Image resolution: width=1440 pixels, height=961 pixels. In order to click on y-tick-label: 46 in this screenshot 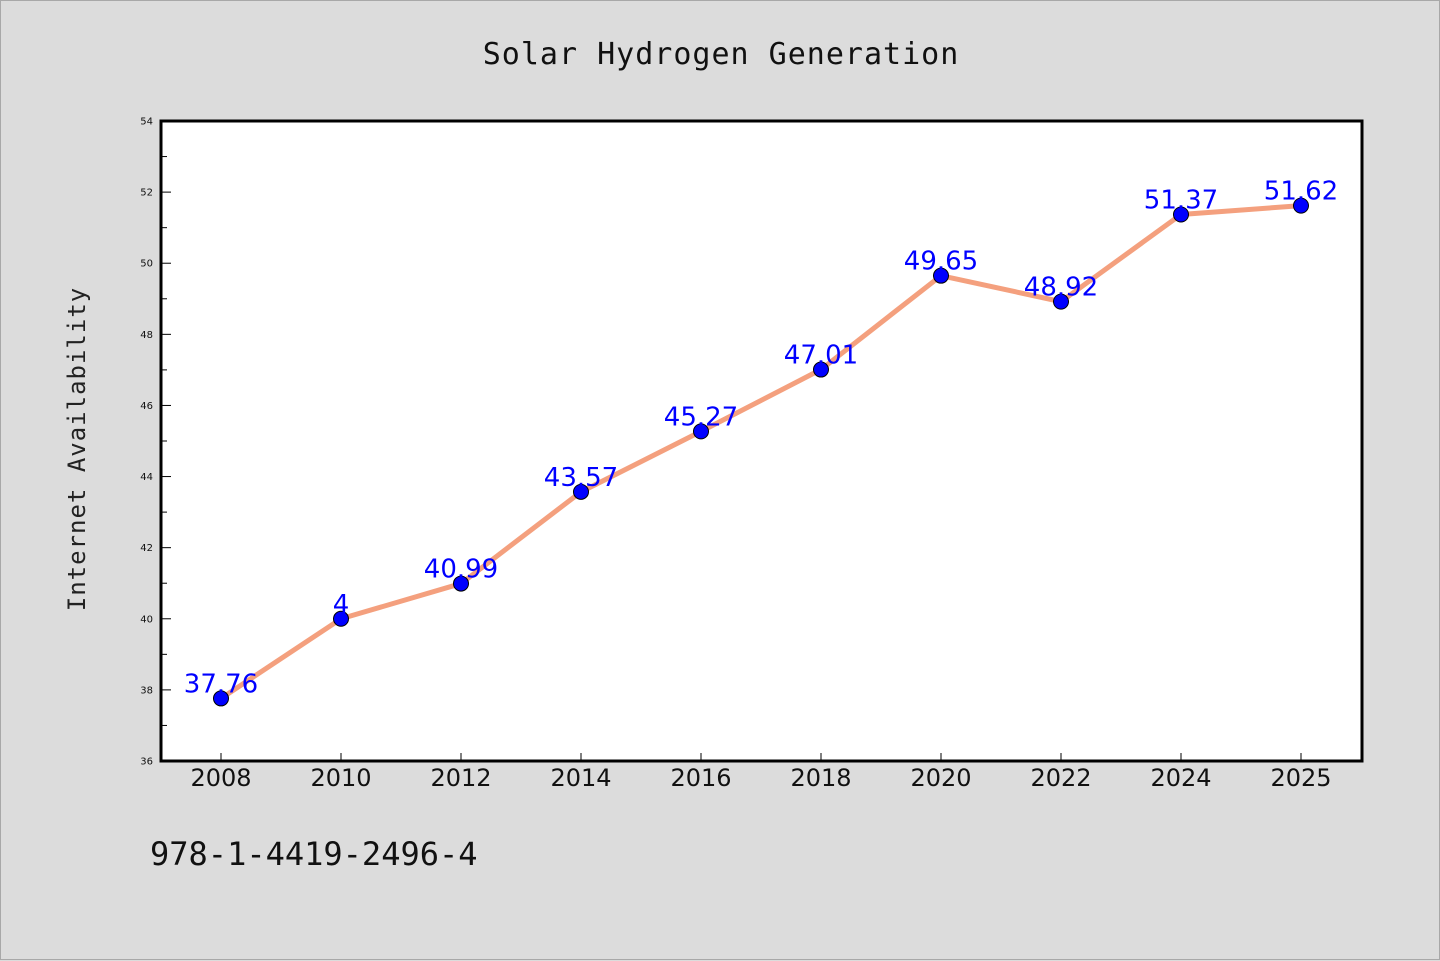, I will do `click(146, 406)`.